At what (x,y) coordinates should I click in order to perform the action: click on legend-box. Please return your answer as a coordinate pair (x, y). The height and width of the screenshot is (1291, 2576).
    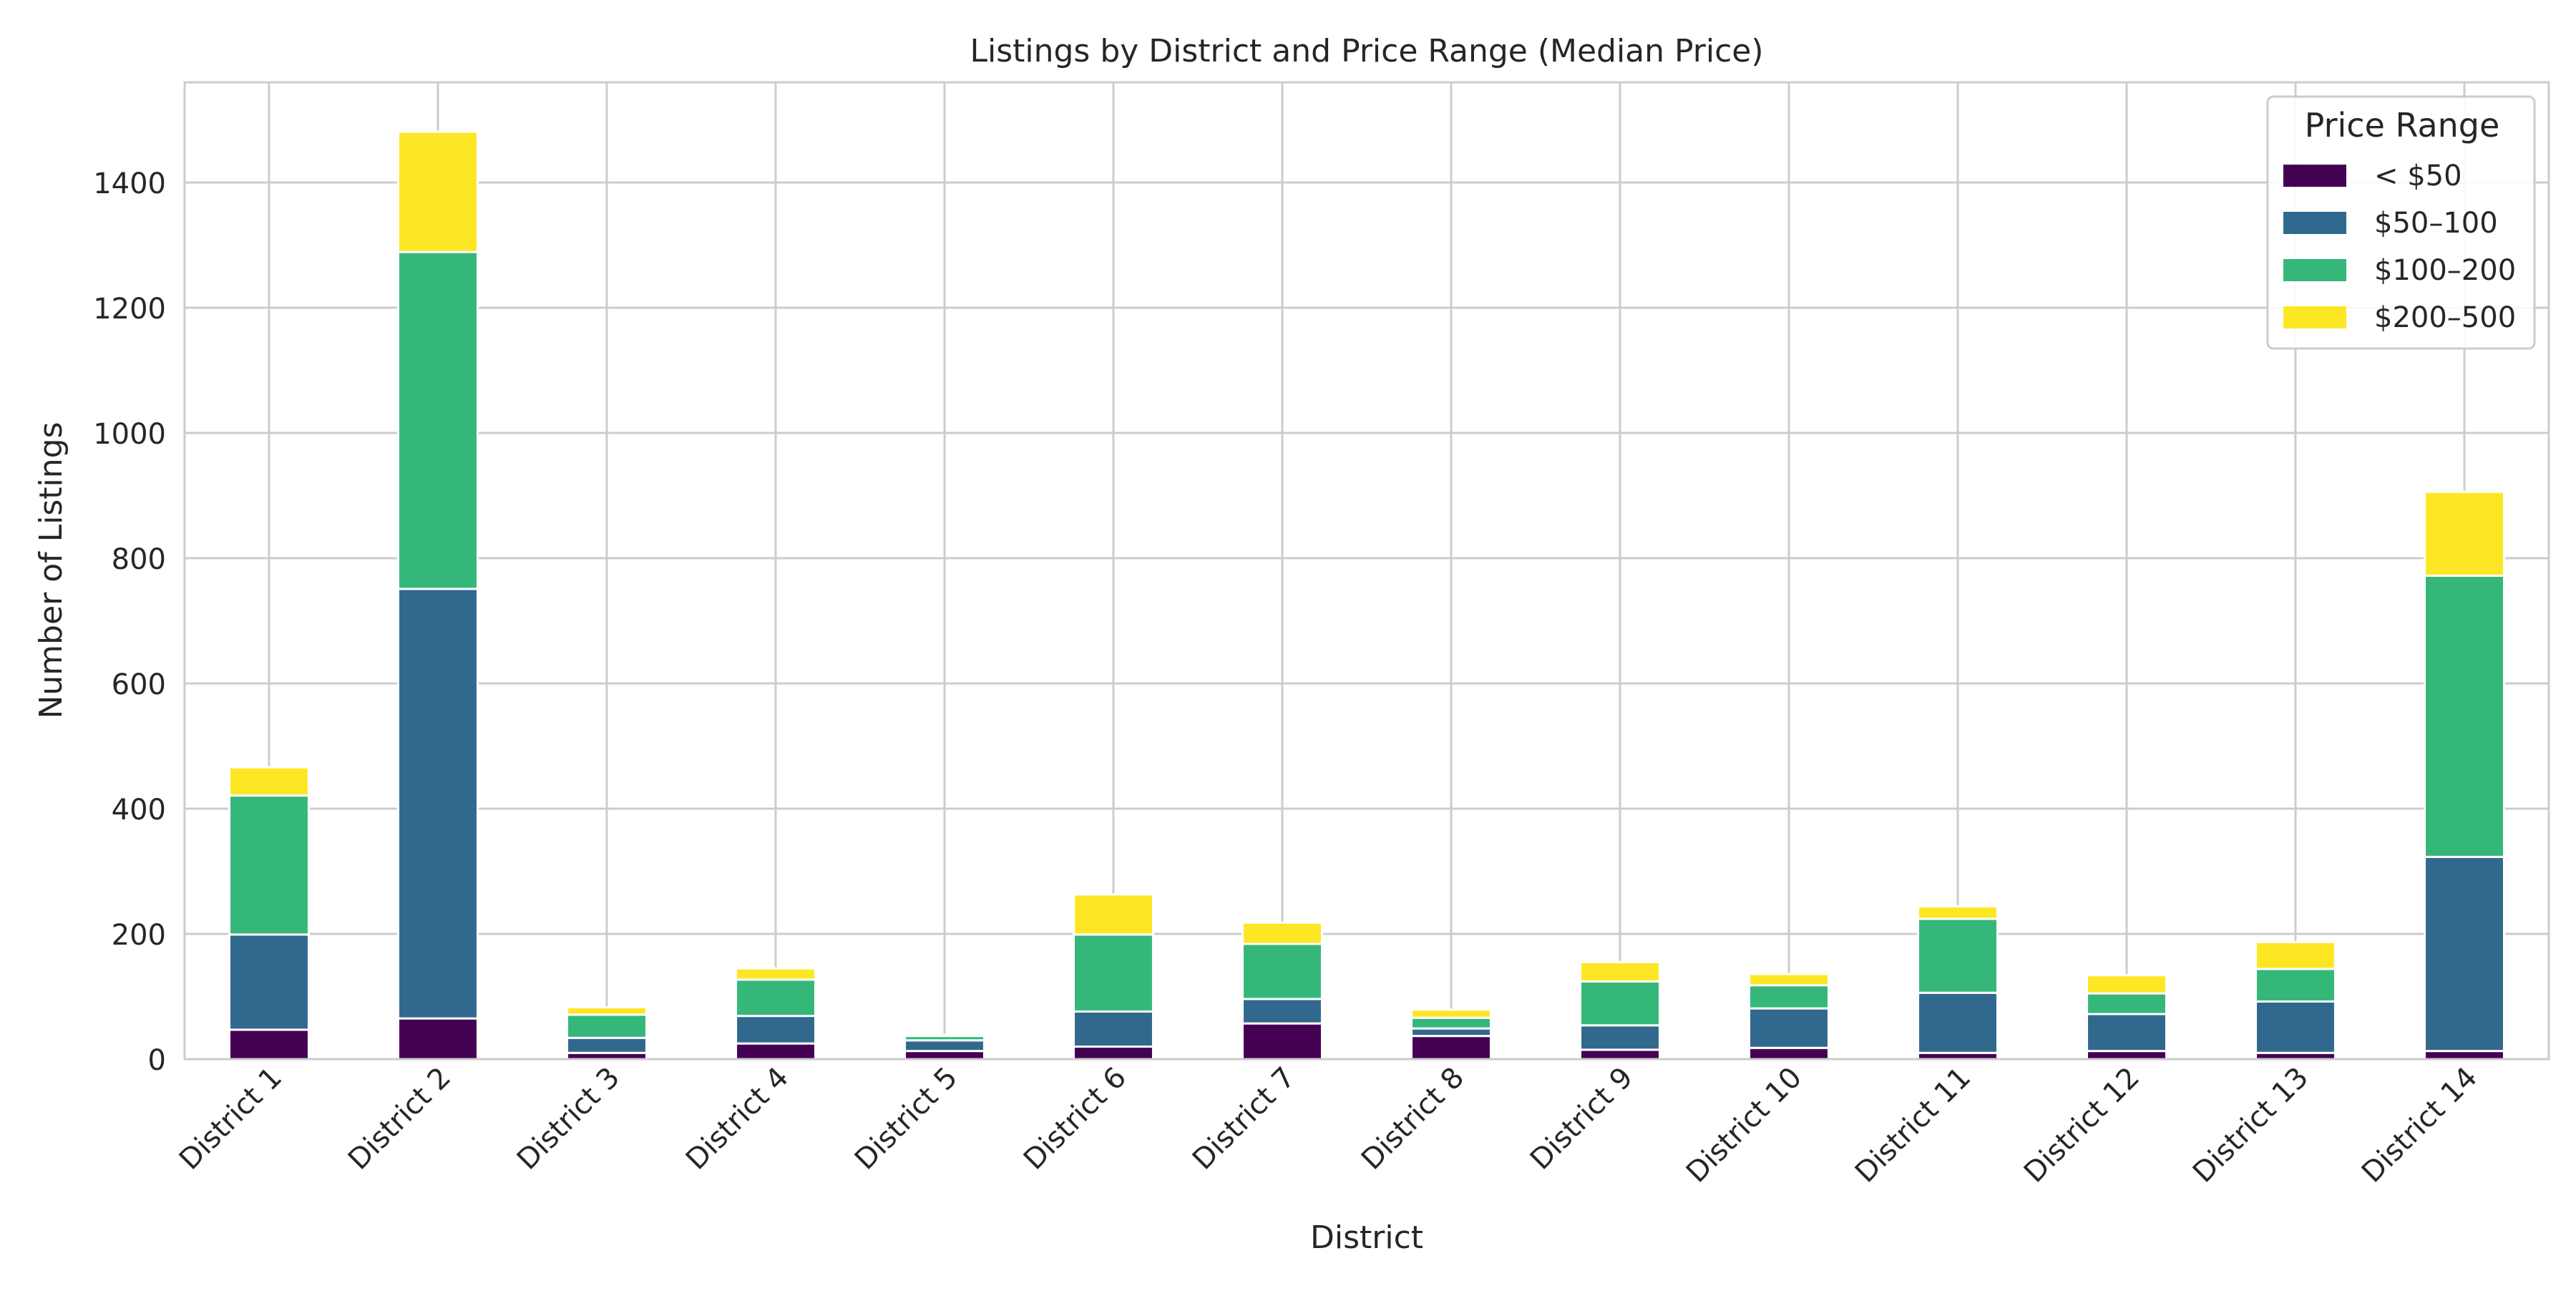
    Looking at the image, I should click on (2401, 222).